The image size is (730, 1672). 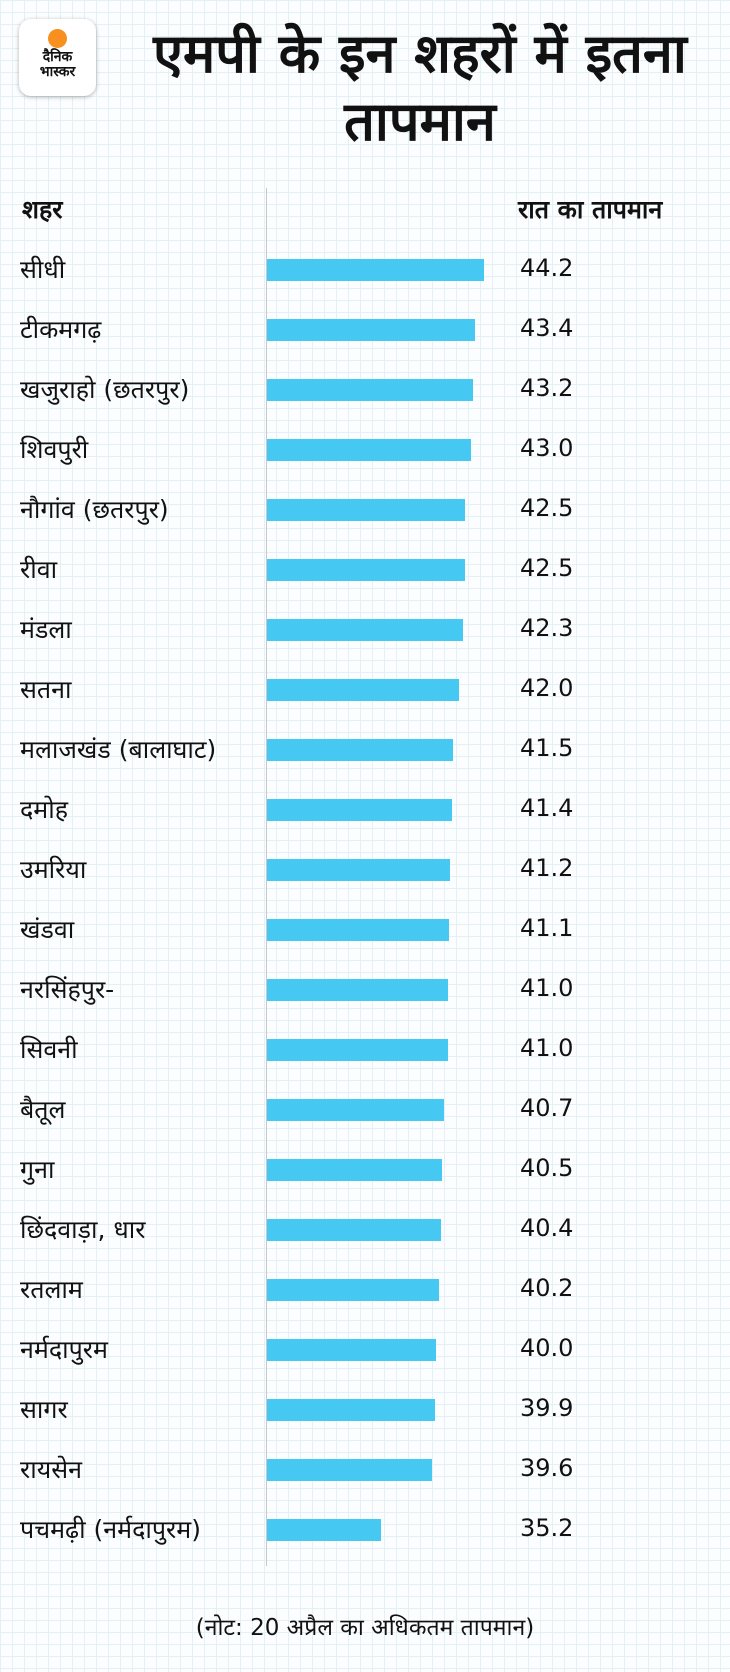 I want to click on bar-row: छिंदवाड़ा, धार 40.4, so click(x=365, y=1230).